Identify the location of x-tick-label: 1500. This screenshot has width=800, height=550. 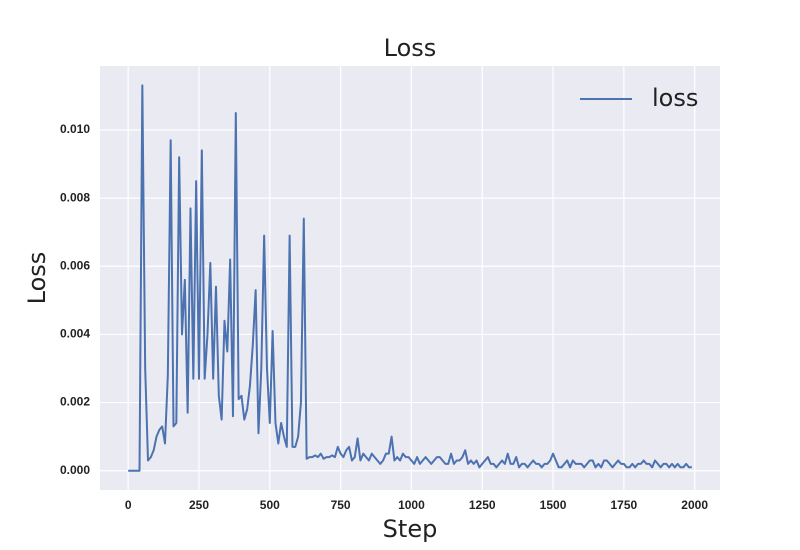
(553, 505).